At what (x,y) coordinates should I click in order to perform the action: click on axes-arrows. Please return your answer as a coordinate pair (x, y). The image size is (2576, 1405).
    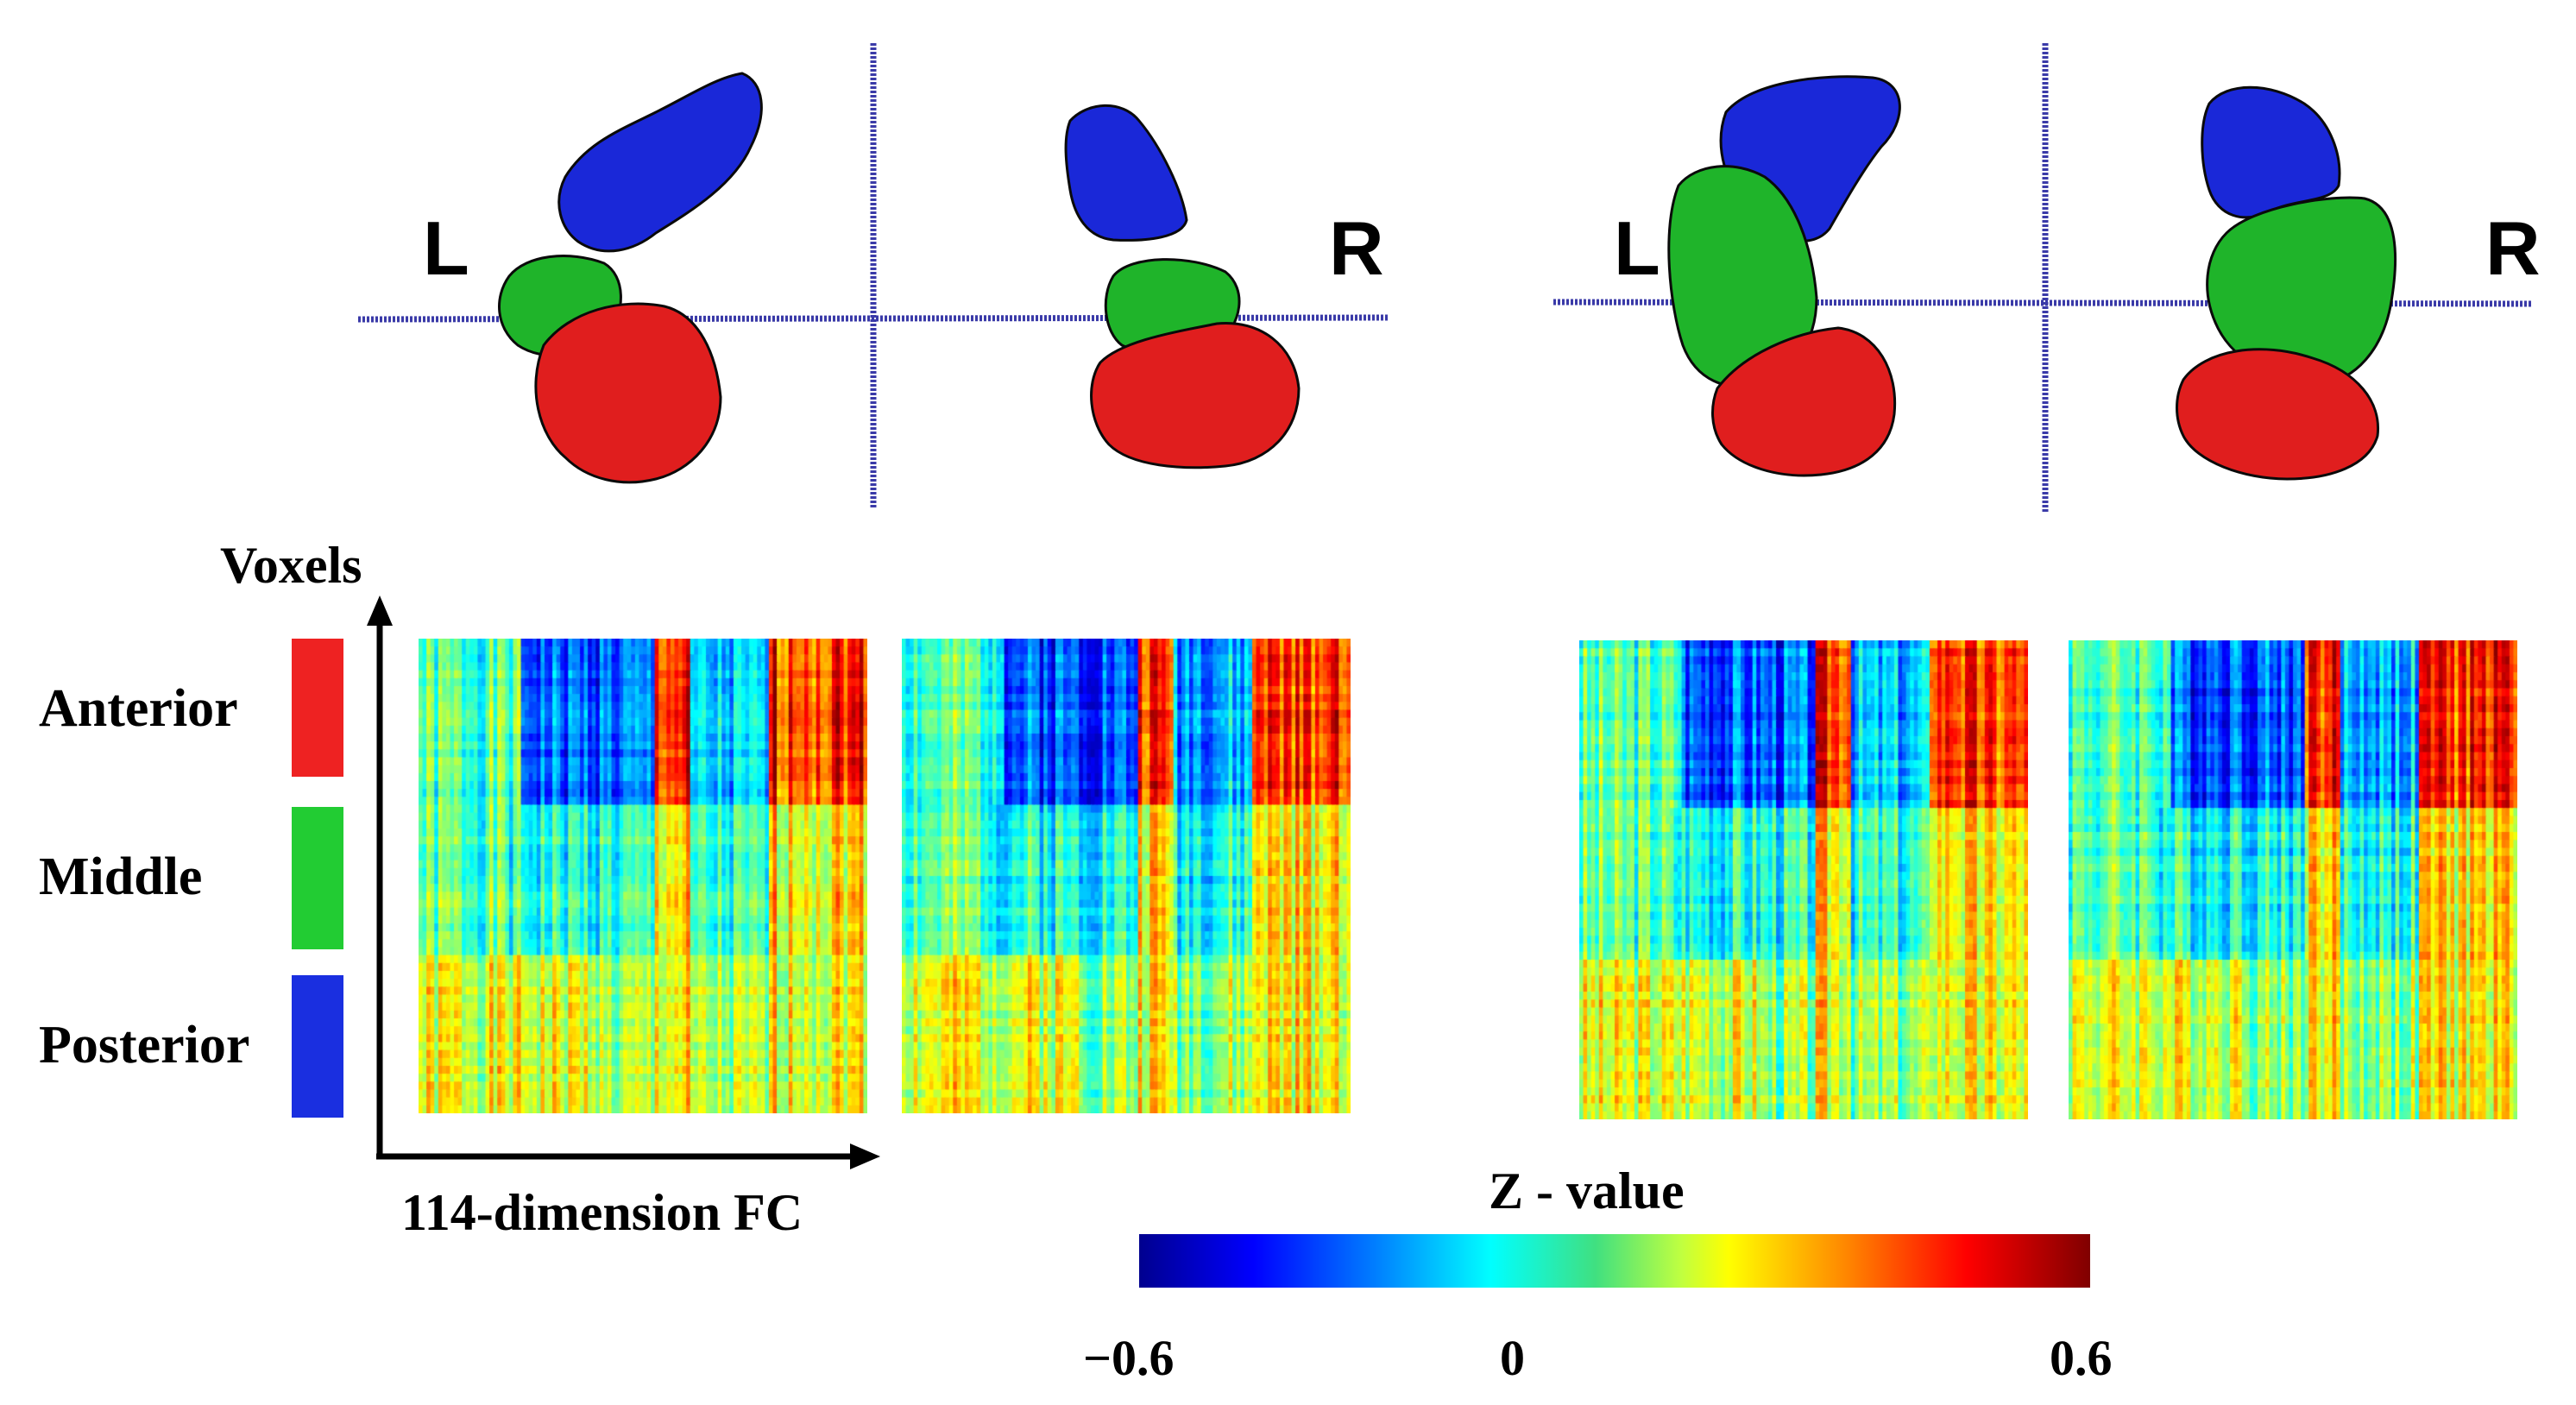
    Looking at the image, I should click on (623, 882).